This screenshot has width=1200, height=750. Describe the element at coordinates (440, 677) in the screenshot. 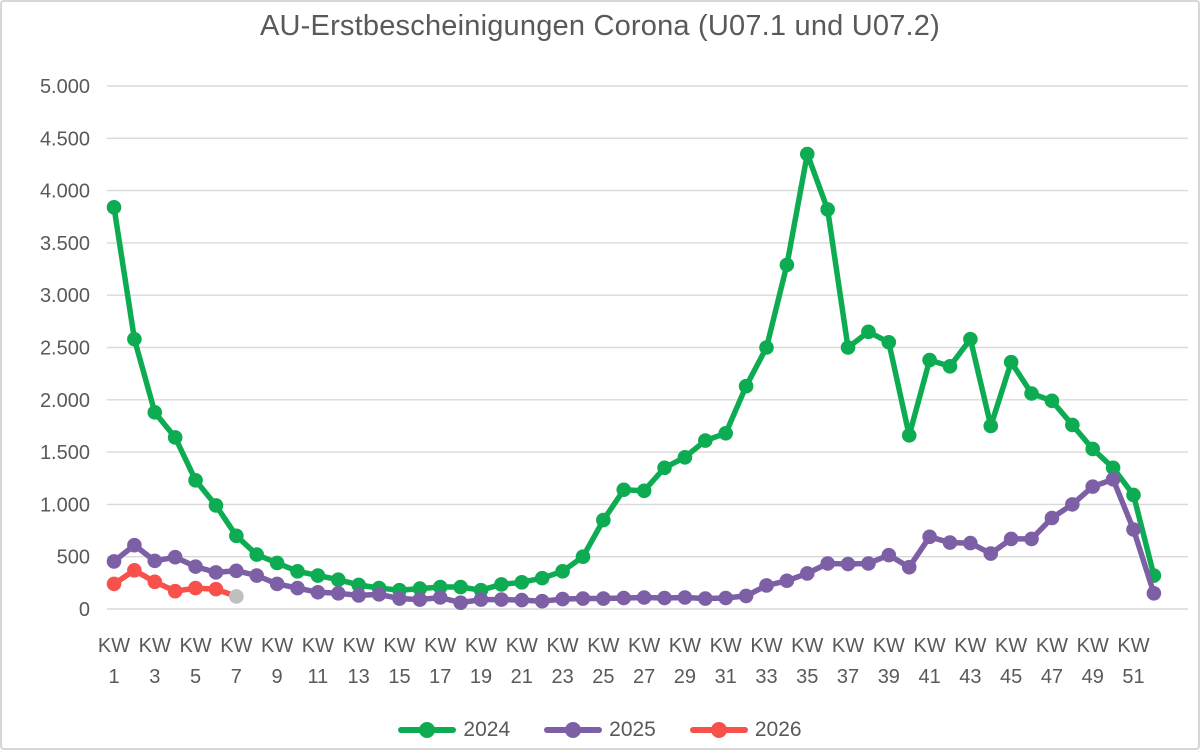

I see `x-axis-label-week: 17` at that location.